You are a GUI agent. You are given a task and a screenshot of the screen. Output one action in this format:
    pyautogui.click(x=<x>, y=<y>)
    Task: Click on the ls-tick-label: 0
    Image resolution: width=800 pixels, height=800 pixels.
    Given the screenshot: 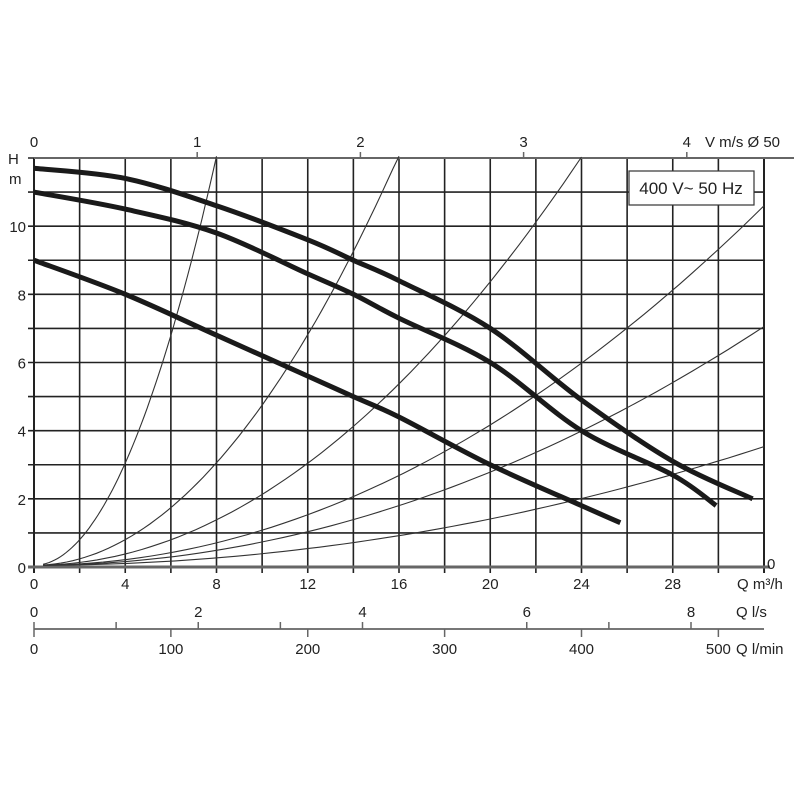 What is the action you would take?
    pyautogui.click(x=34, y=612)
    